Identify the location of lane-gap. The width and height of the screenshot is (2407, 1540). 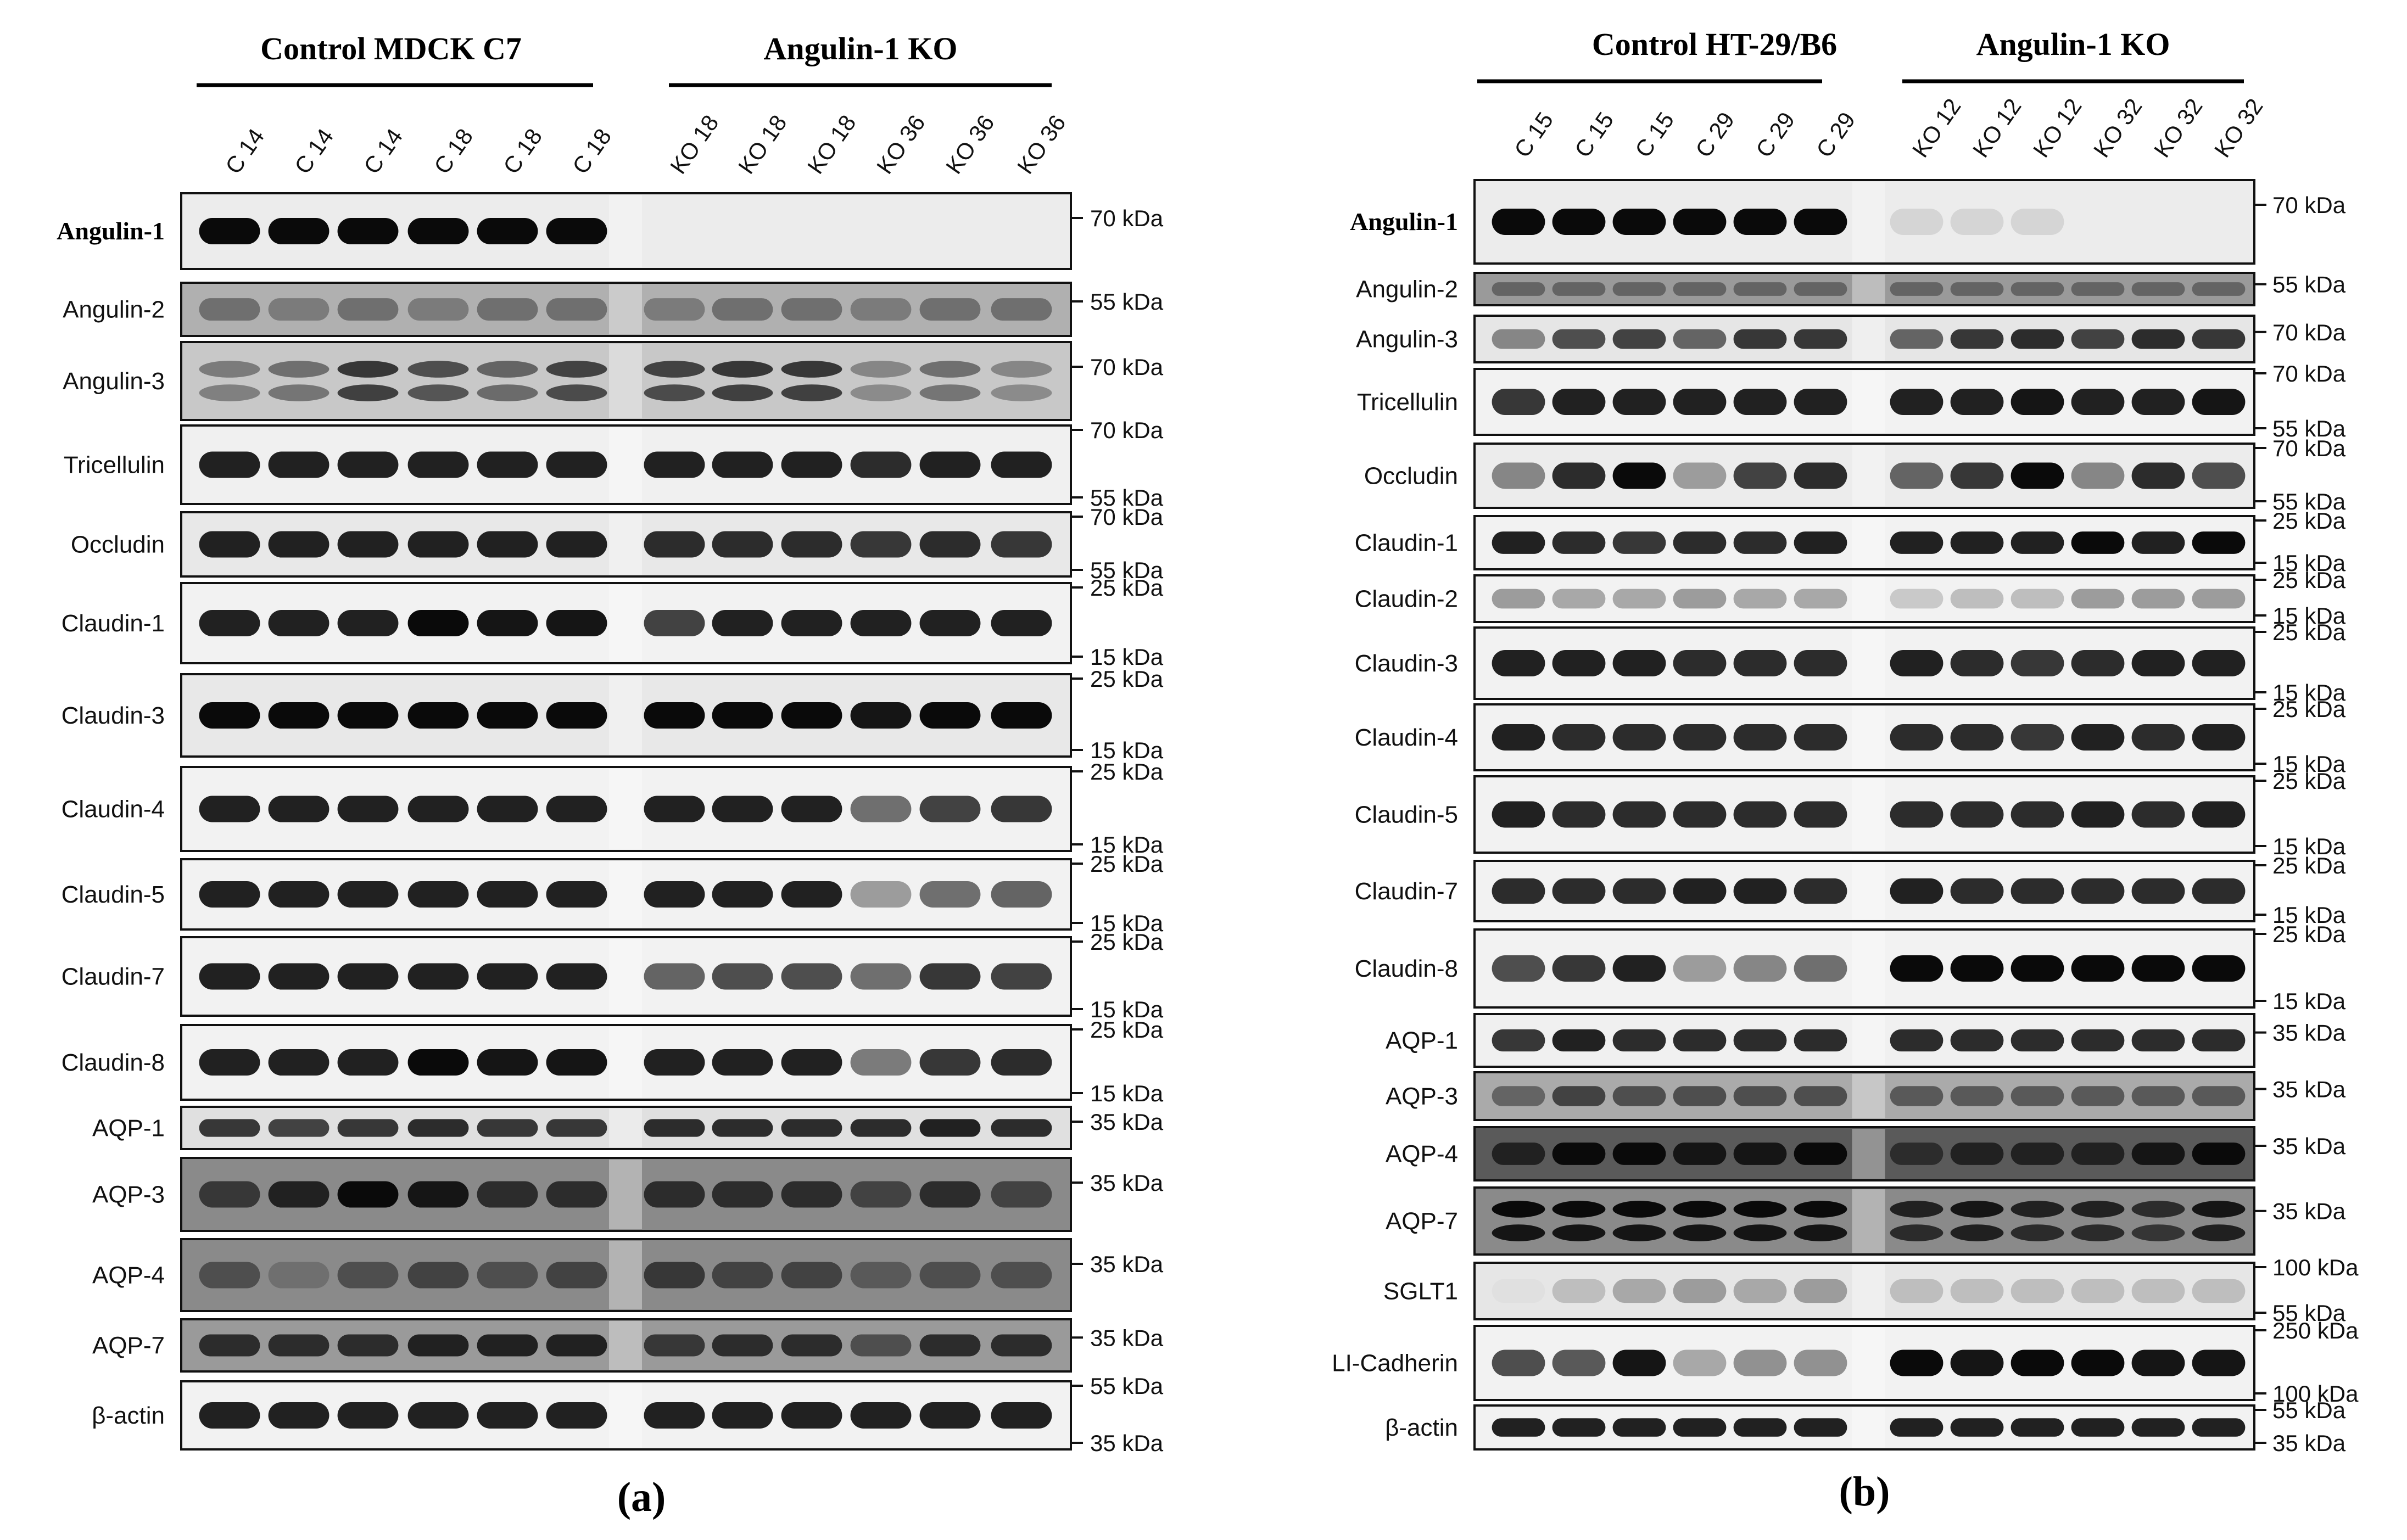
(1868, 1291).